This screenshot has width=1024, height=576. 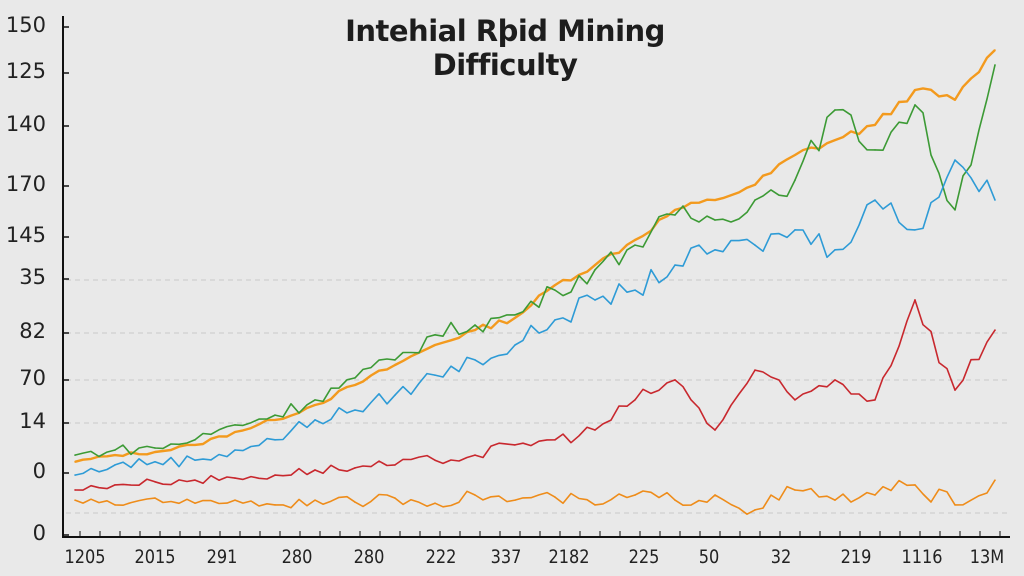 I want to click on x-tick-label: 225, so click(x=644, y=557).